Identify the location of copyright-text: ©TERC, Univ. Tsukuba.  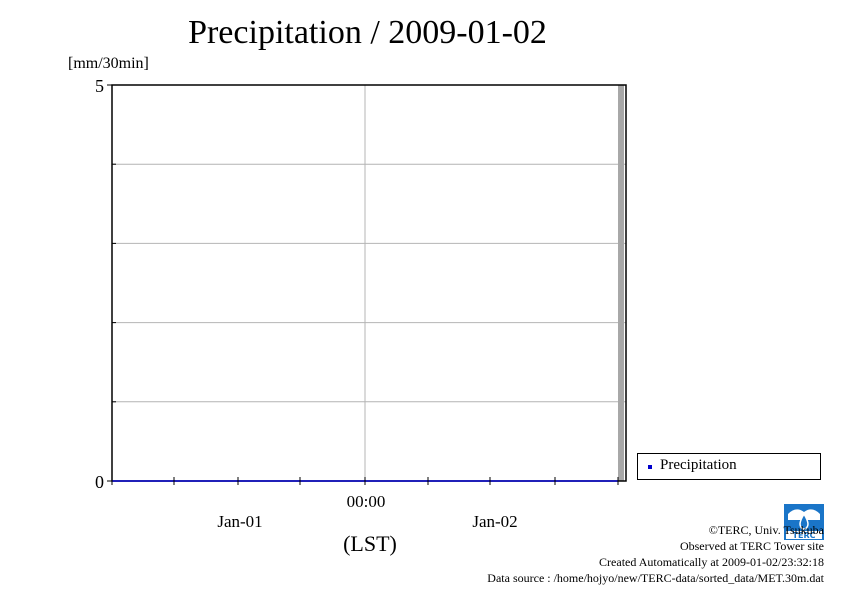
(766, 530).